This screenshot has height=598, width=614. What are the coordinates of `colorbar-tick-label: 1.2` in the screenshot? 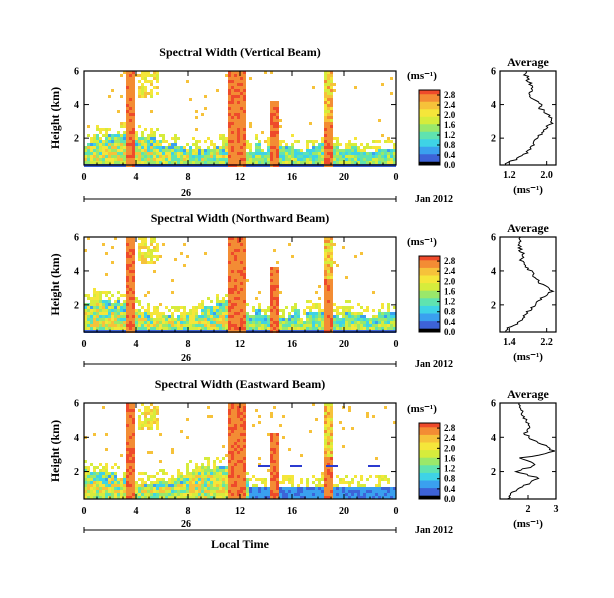 It's located at (450, 302).